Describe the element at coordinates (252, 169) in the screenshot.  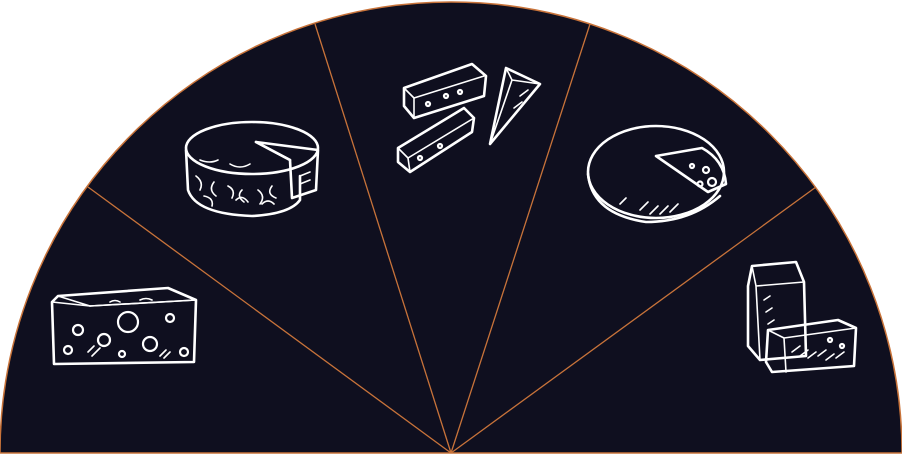
I see `camembert-wheel-icon` at that location.